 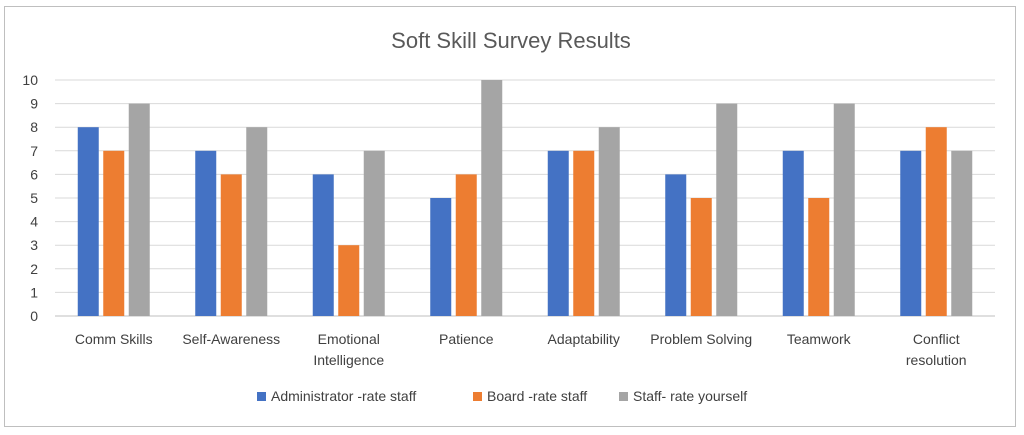 What do you see at coordinates (34, 151) in the screenshot?
I see `y-tick-label: 7` at bounding box center [34, 151].